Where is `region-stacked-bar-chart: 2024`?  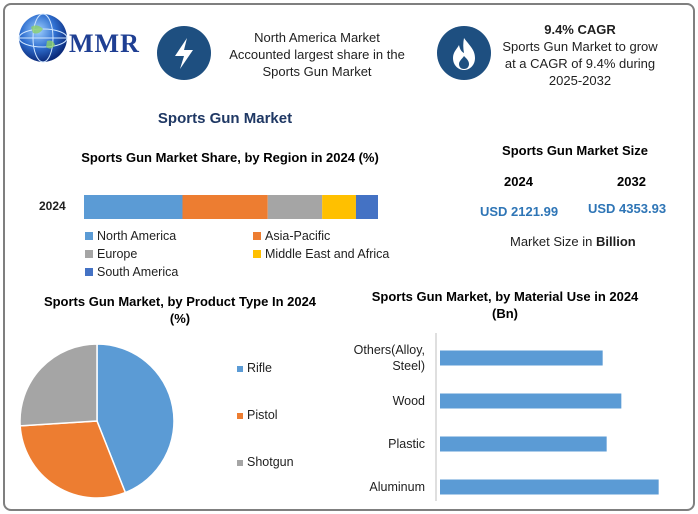
region-stacked-bar-chart: 2024 is located at coordinates (208, 207).